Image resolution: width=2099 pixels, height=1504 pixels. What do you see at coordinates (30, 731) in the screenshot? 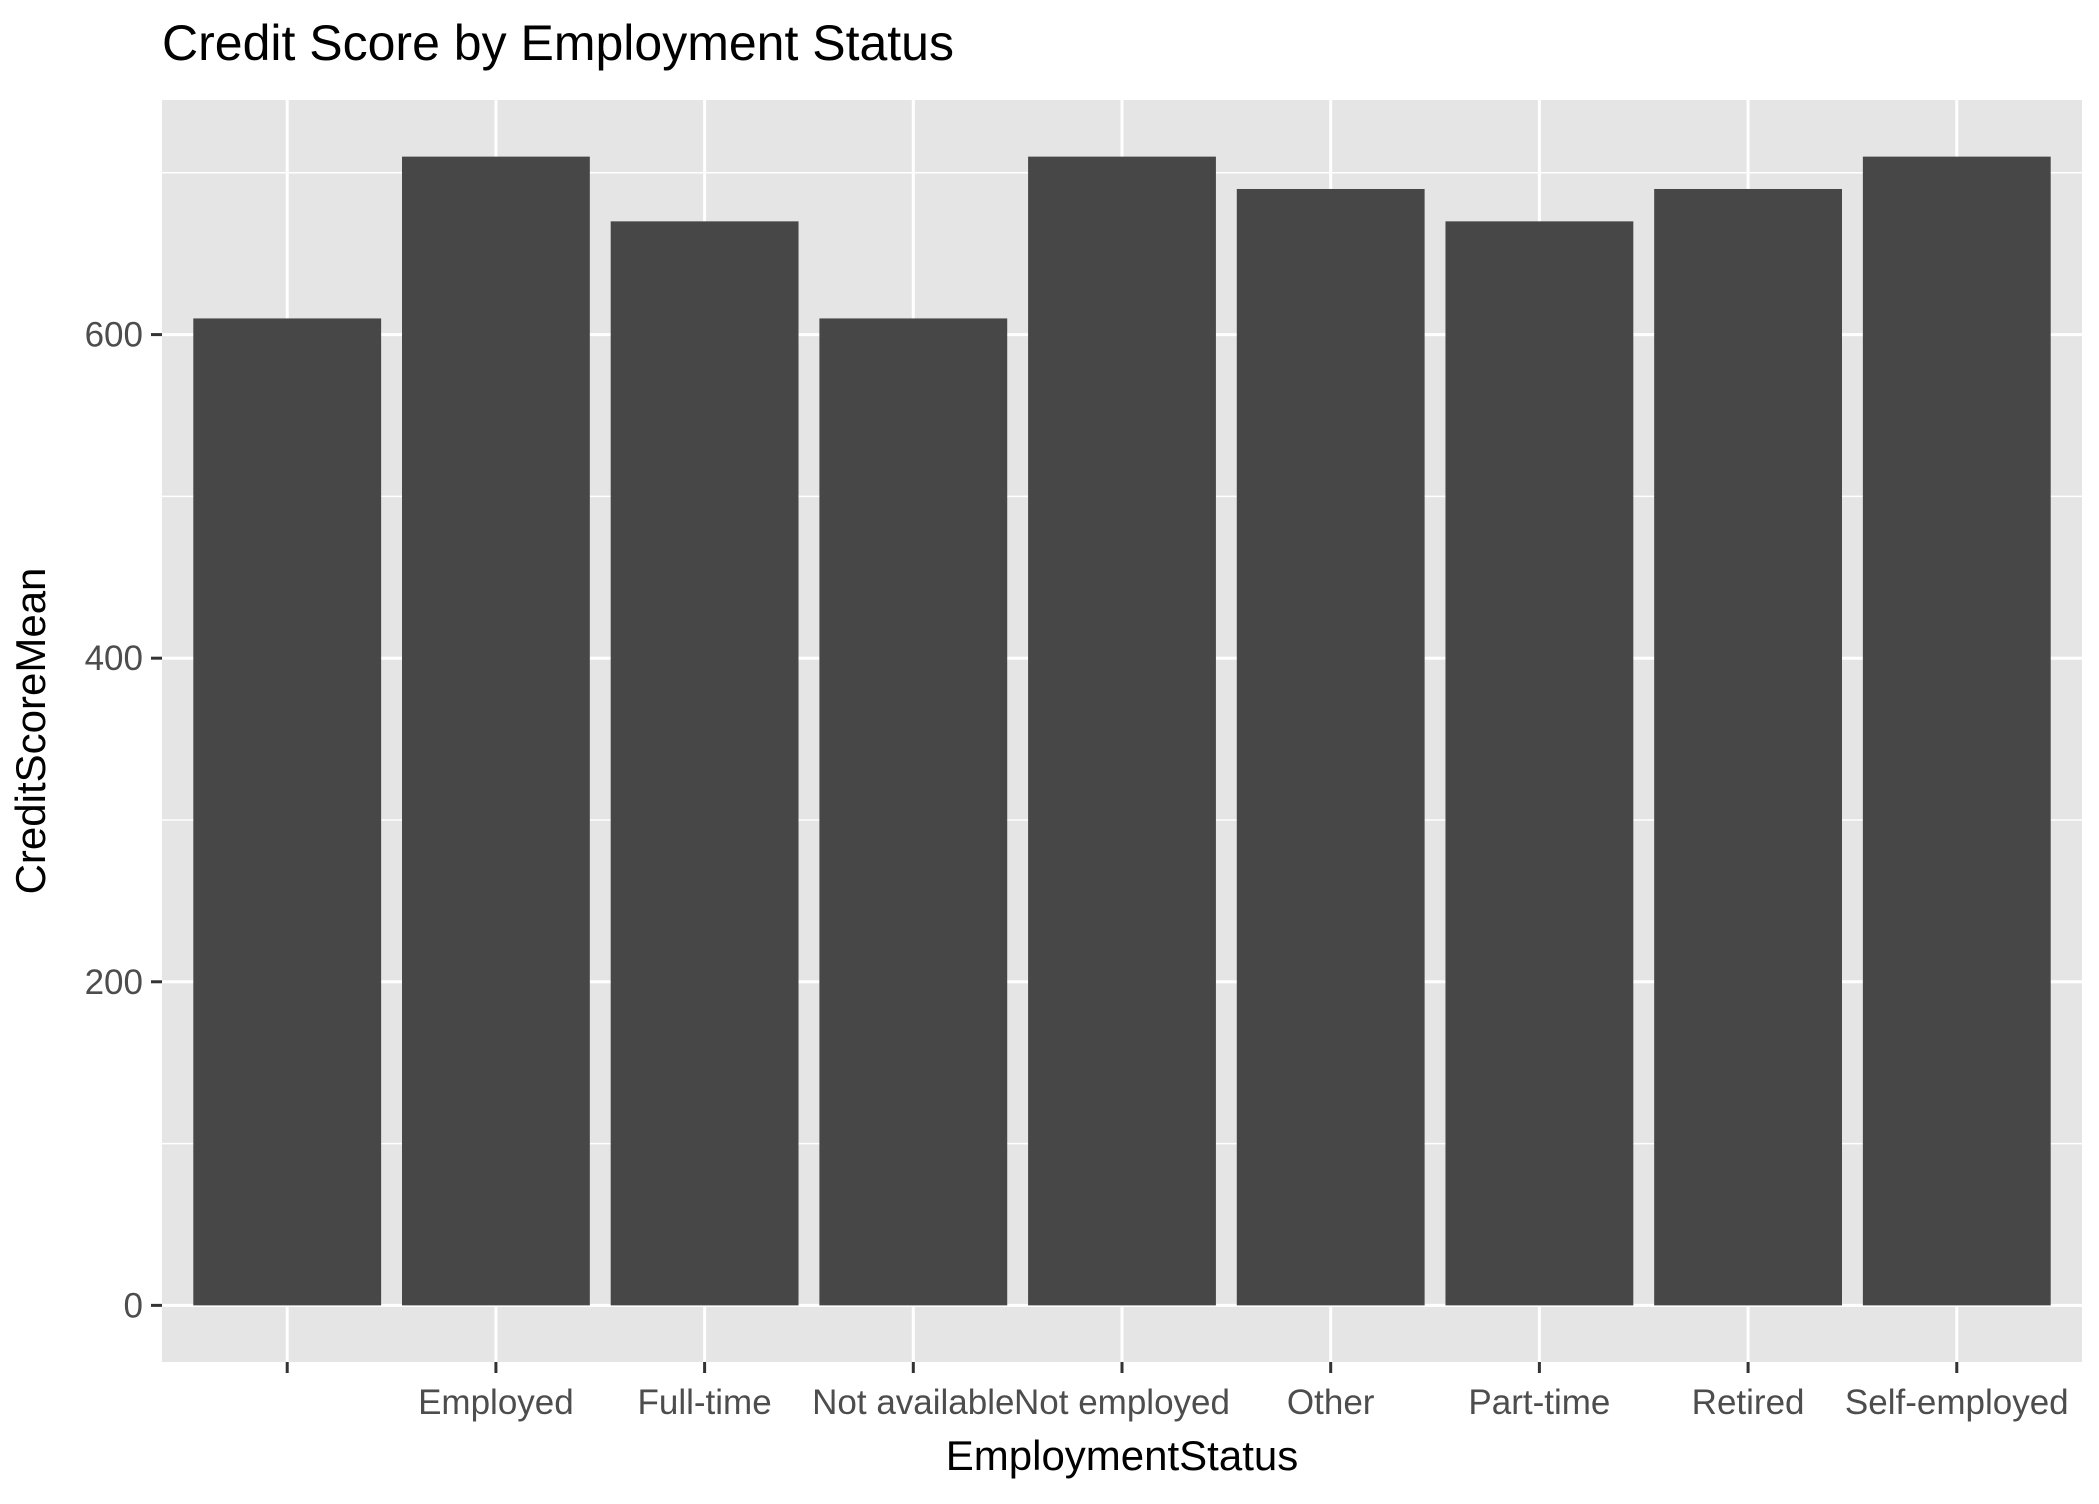
I see `y-axis-title: CreditScoreMean` at bounding box center [30, 731].